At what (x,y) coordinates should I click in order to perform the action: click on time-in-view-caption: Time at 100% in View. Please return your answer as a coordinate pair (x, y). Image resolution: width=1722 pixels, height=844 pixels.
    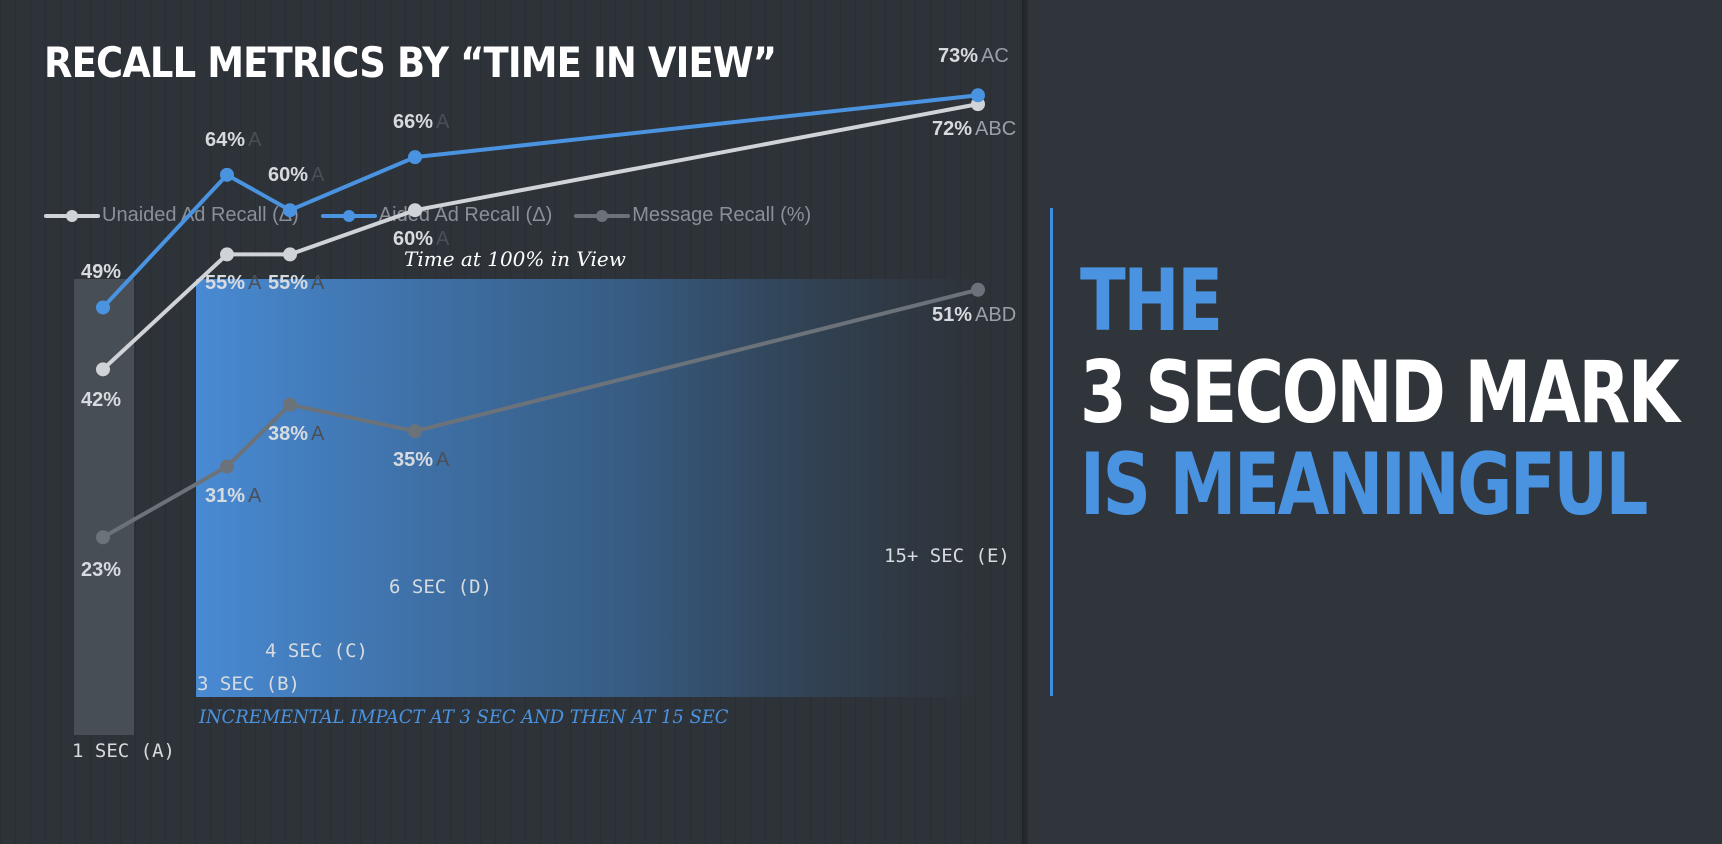
    Looking at the image, I should click on (515, 259).